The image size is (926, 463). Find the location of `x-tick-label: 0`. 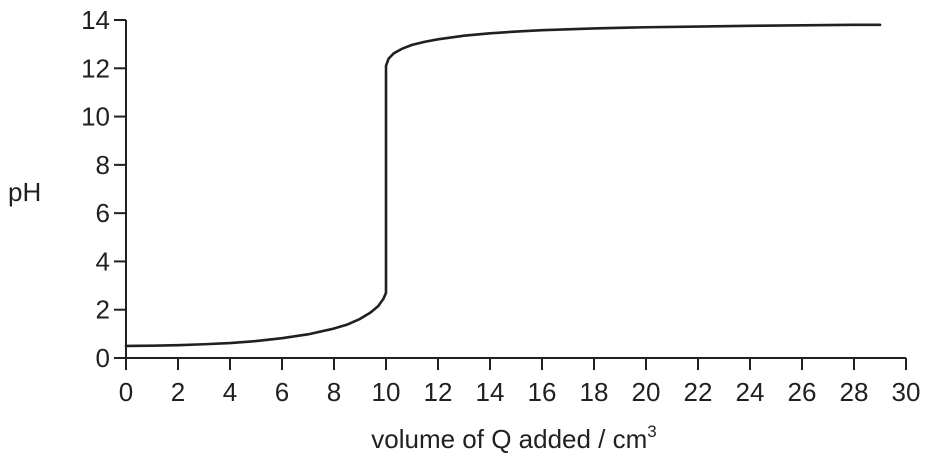

x-tick-label: 0 is located at coordinates (126, 392).